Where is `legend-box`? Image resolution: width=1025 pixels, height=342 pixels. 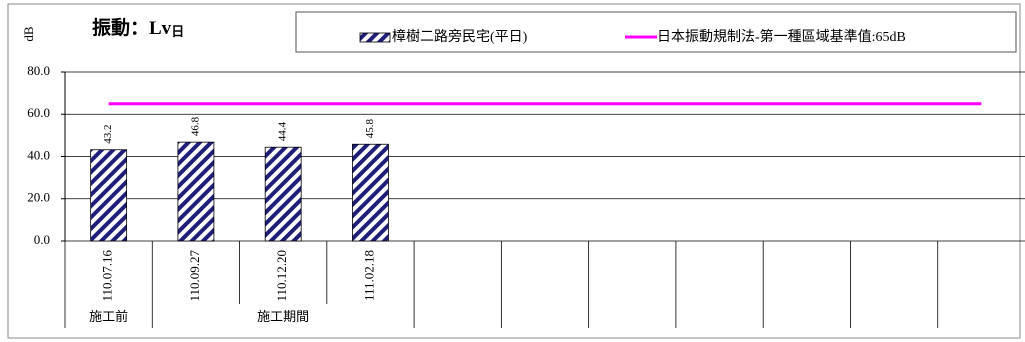 legend-box is located at coordinates (656, 32).